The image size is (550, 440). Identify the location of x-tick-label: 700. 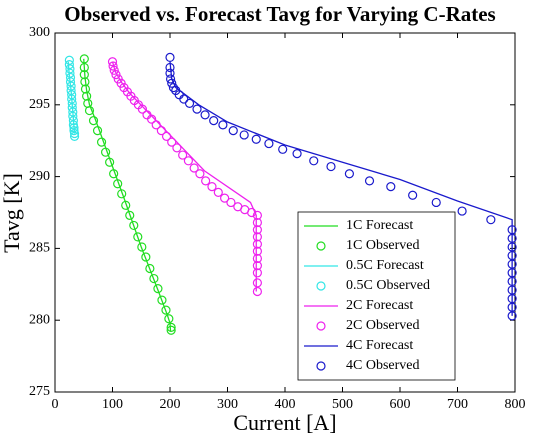
(457, 404).